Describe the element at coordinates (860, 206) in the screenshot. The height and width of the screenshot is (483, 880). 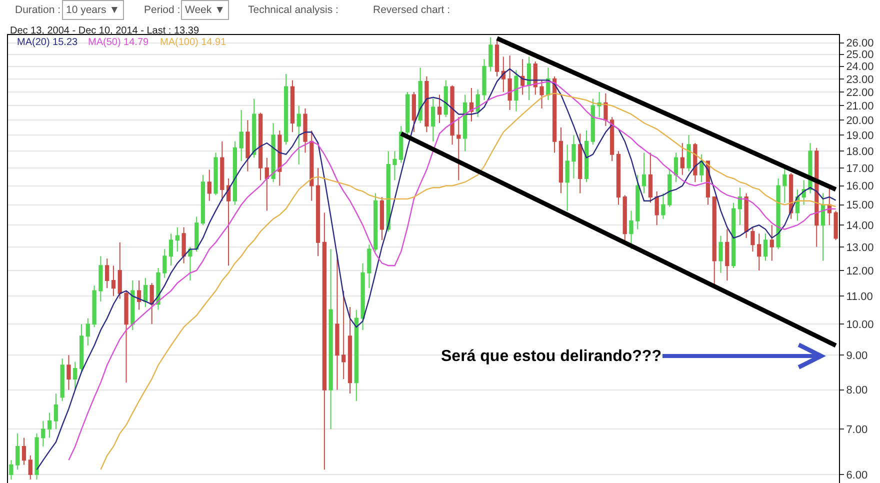
I see `y-tick-label: 15.00` at that location.